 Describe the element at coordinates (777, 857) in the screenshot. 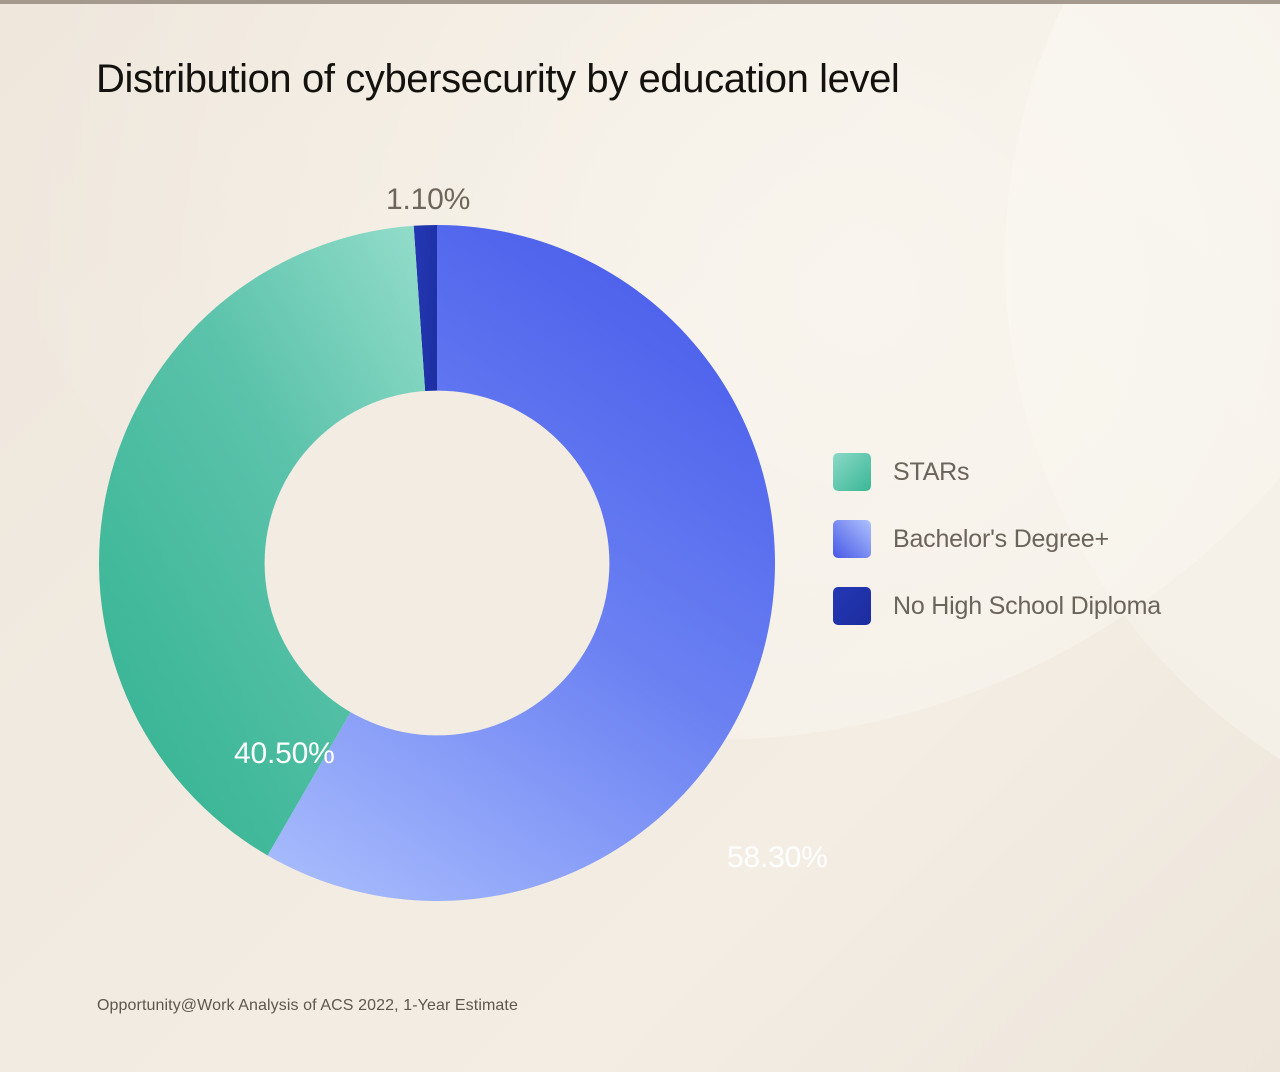

I see `slice-value-bachelors: 58.30%` at that location.